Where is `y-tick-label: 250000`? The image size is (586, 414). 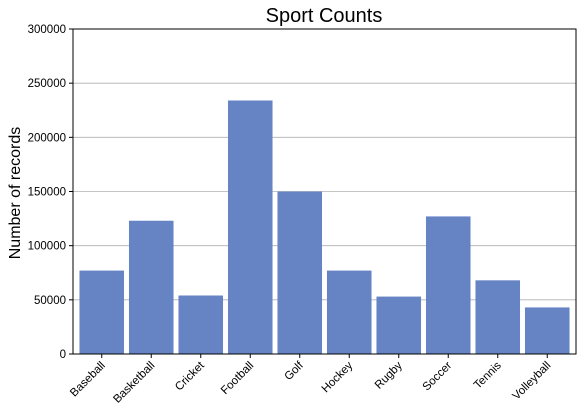
y-tick-label: 250000 is located at coordinates (47, 84).